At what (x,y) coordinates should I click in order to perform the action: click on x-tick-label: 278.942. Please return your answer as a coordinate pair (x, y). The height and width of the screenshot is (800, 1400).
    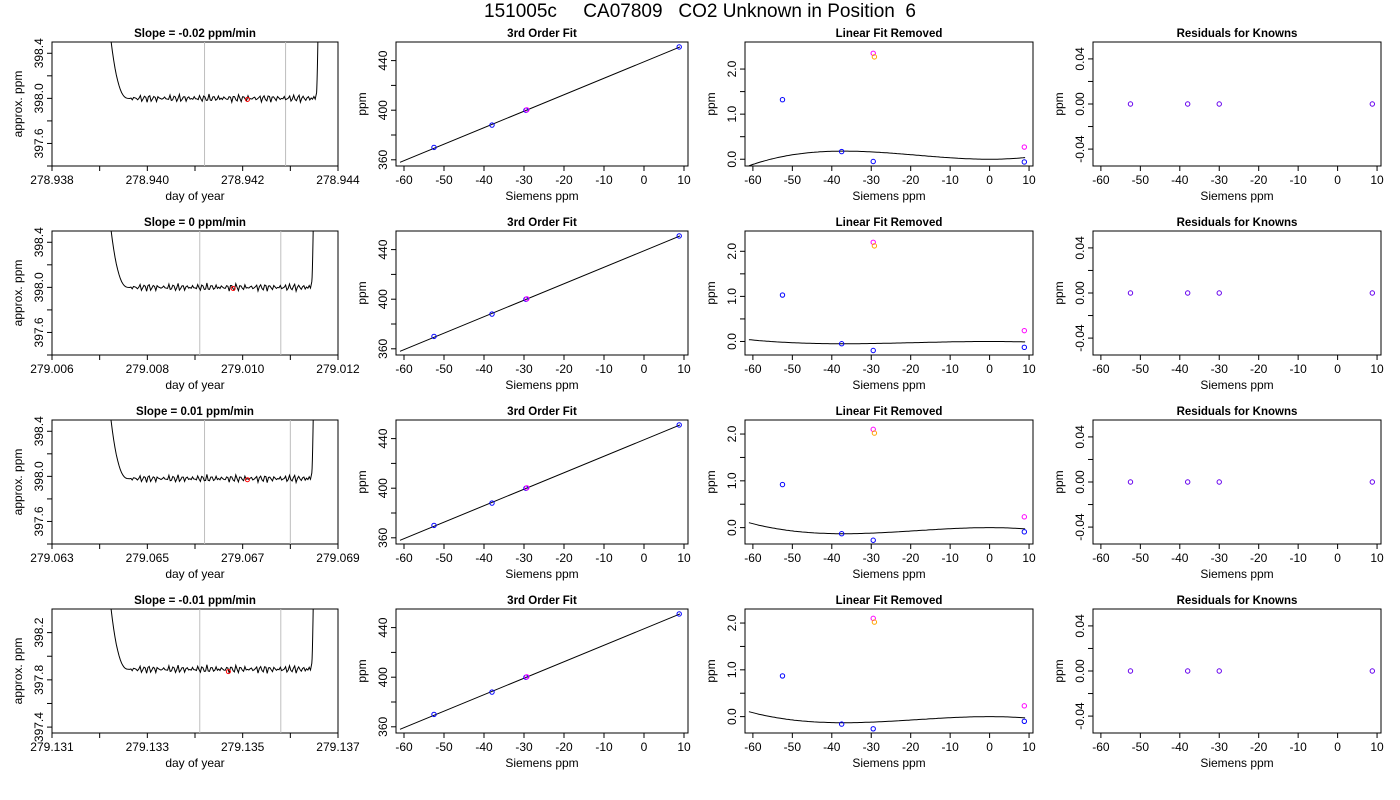
    Looking at the image, I should click on (243, 180).